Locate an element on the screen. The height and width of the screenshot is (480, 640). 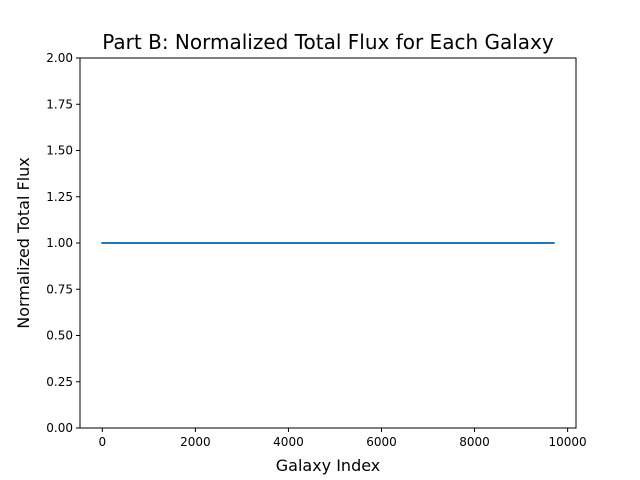
y-axis-label: Normalized Total Flux is located at coordinates (23, 243).